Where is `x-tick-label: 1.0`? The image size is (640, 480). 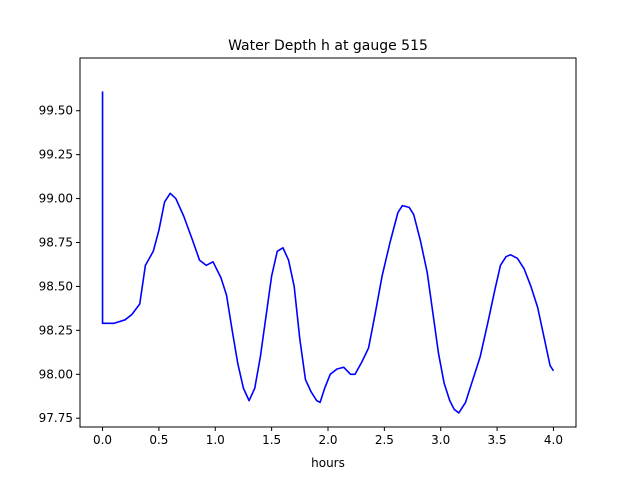
x-tick-label: 1.0 is located at coordinates (215, 440).